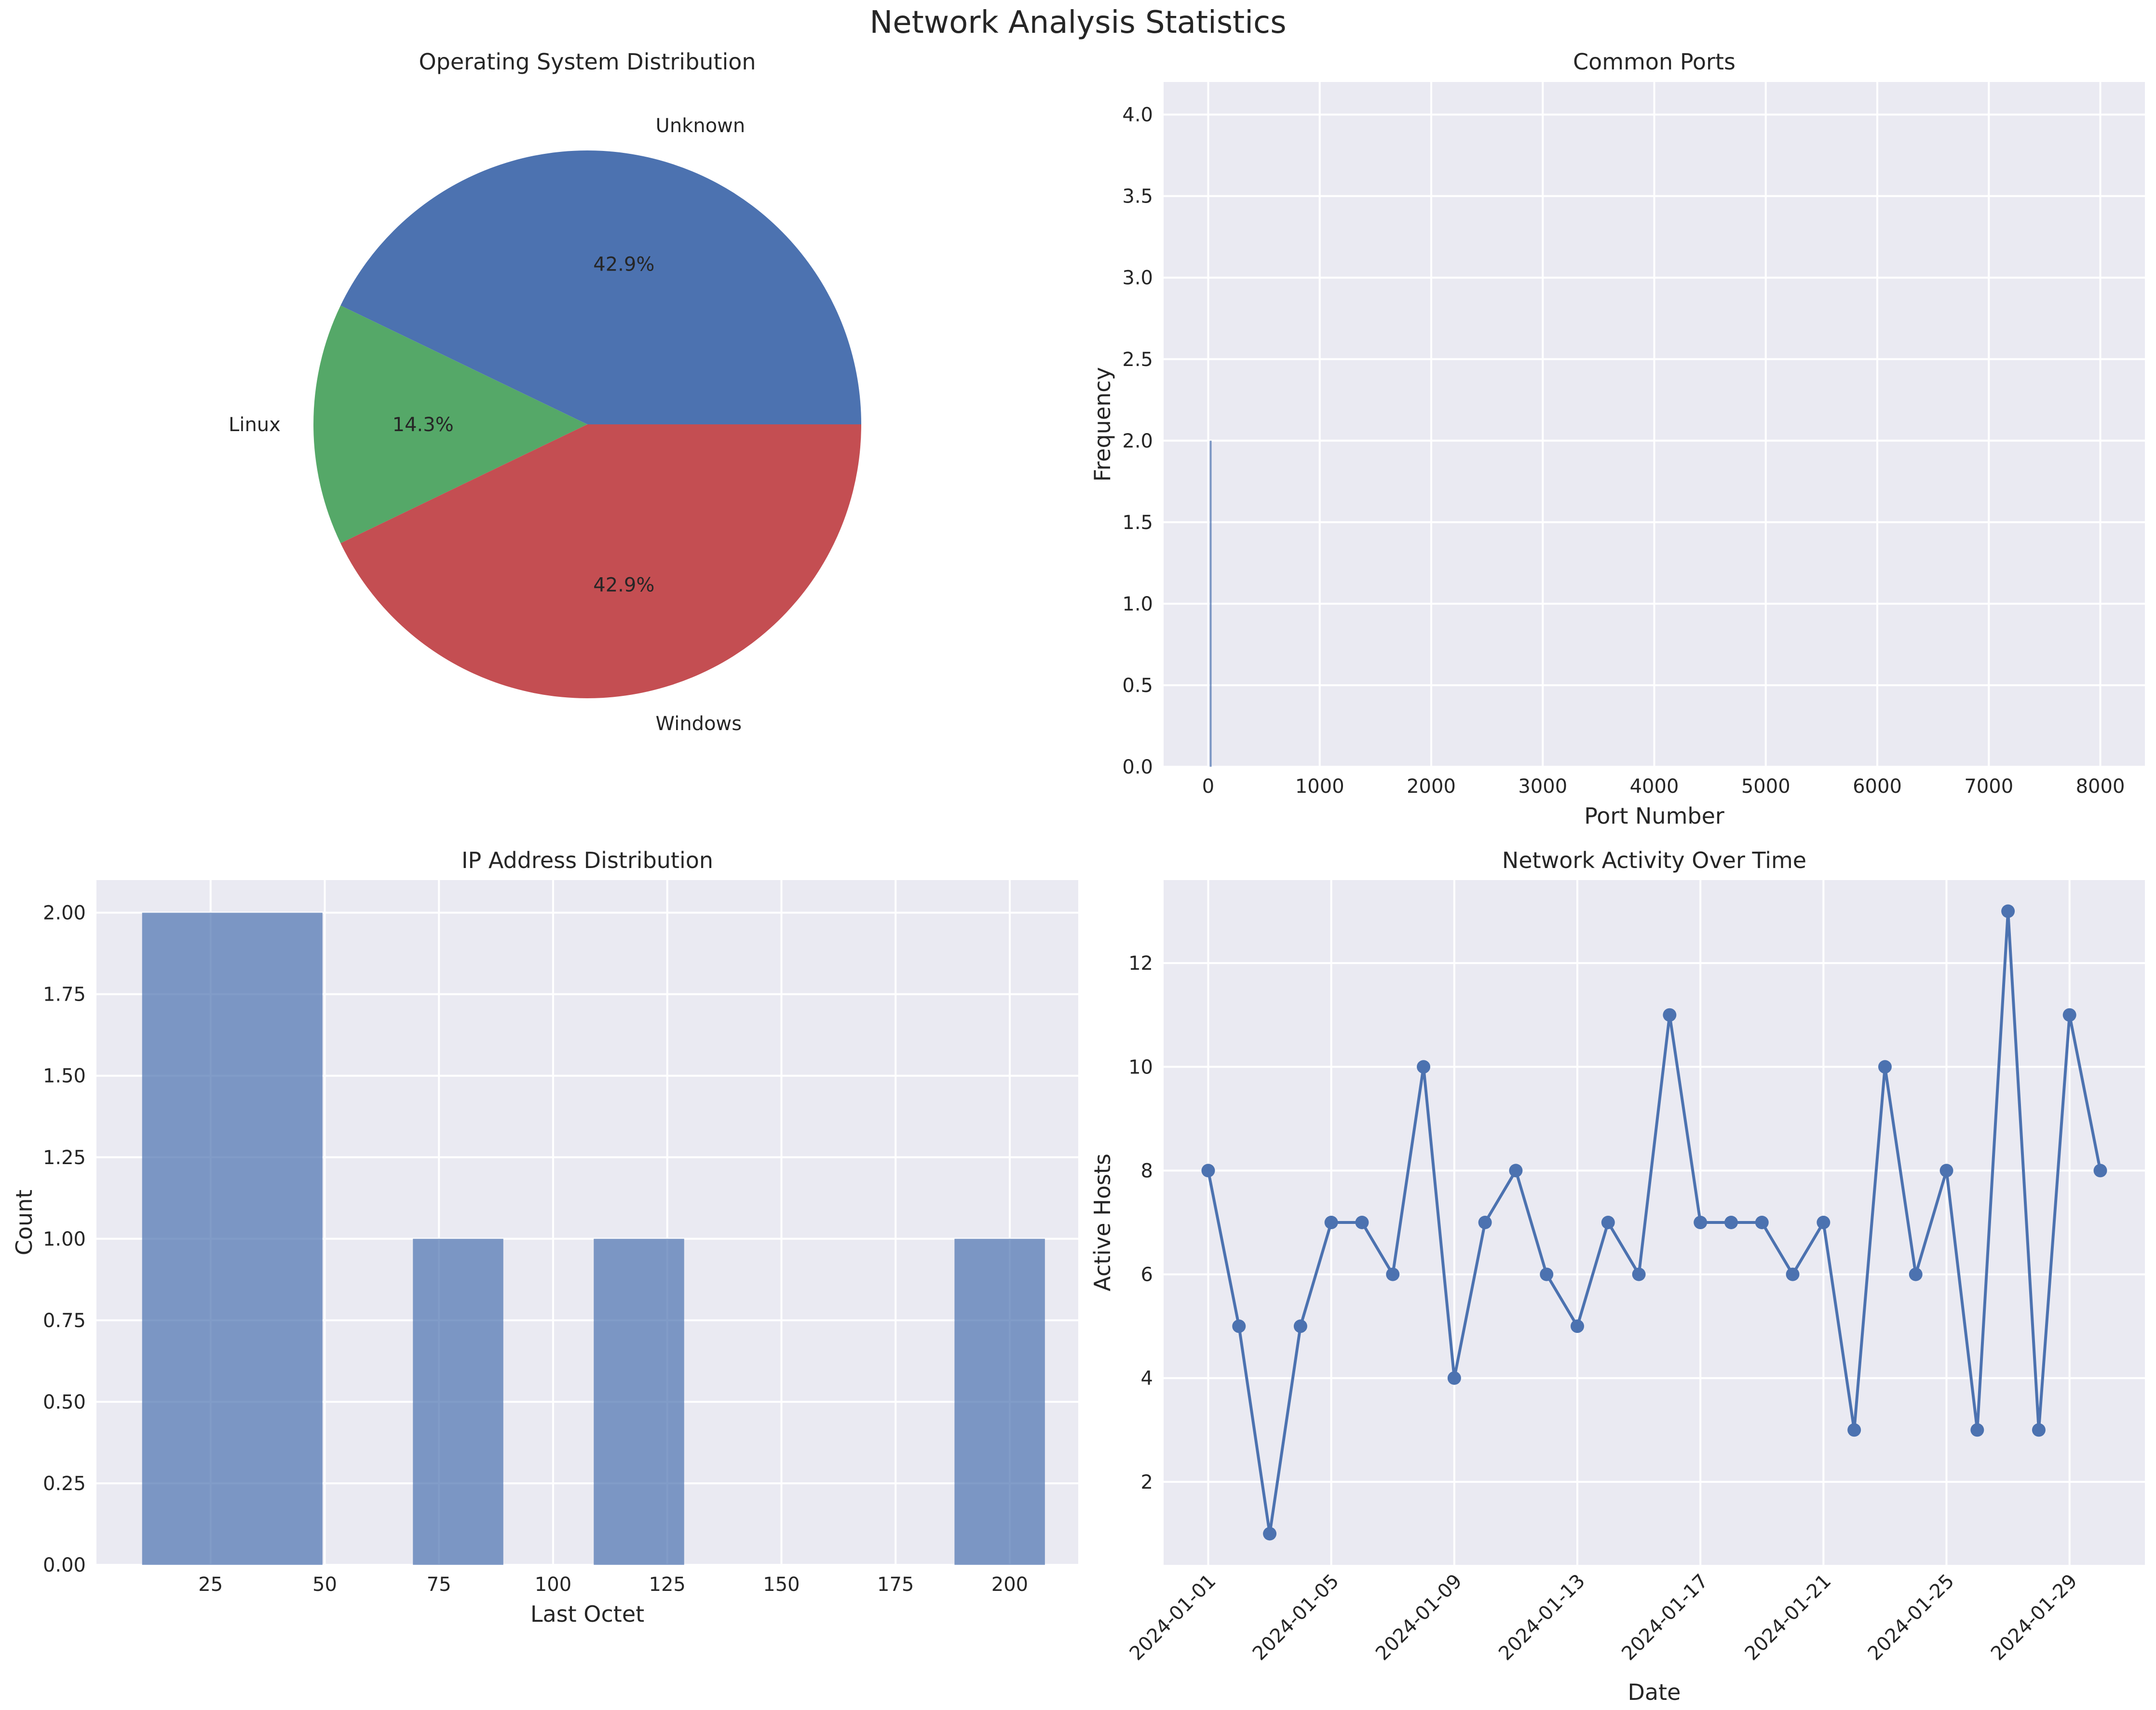  I want to click on ports-ytick-label: 2.0, so click(1138, 441).